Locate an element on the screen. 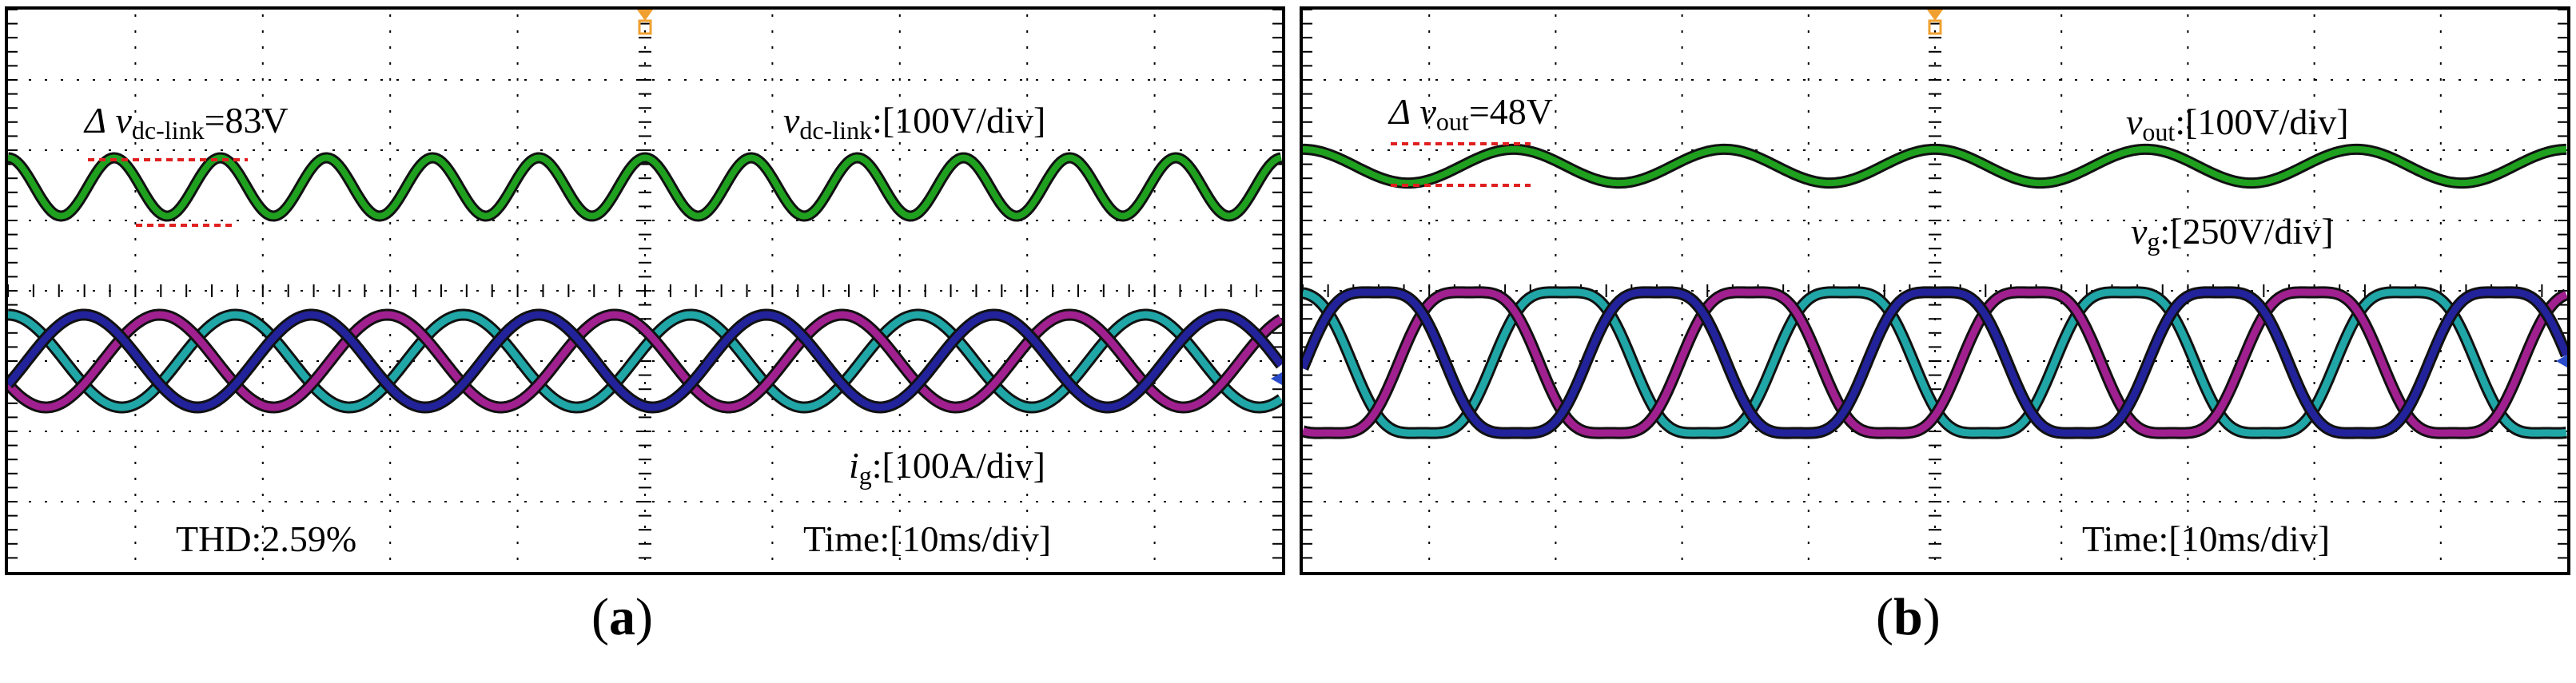 The width and height of the screenshot is (2576, 683). vout-scale-label: vout:[100V/div] is located at coordinates (2237, 123).